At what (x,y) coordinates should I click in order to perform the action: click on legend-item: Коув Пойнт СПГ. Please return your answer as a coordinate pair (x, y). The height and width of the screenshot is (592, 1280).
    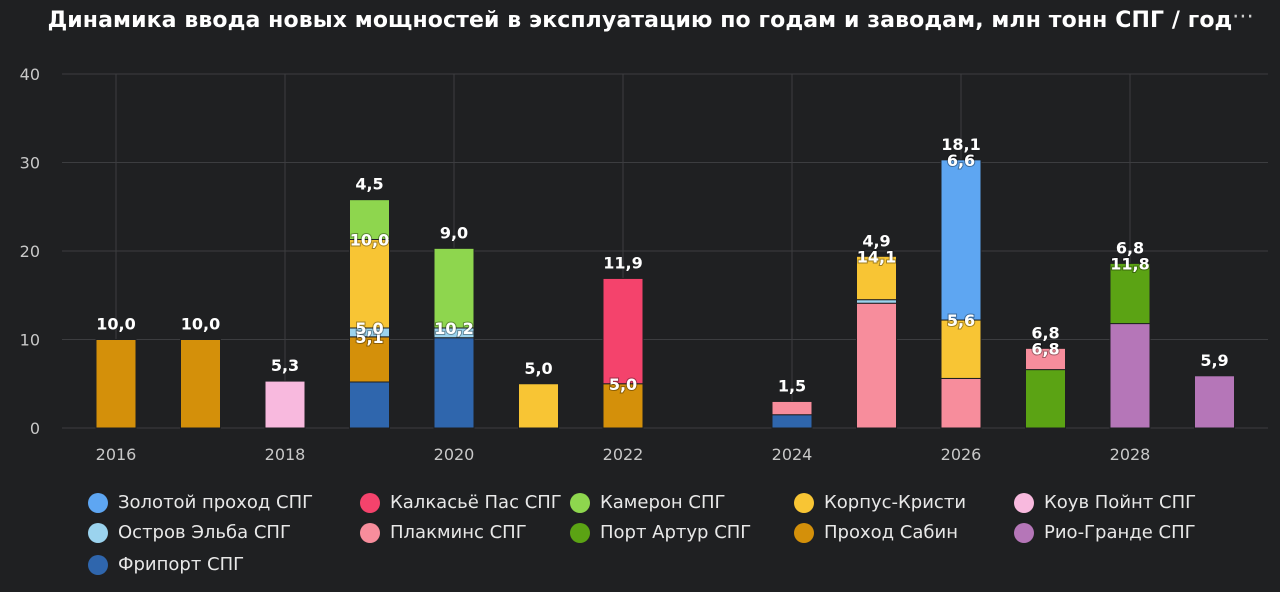
    Looking at the image, I should click on (1105, 502).